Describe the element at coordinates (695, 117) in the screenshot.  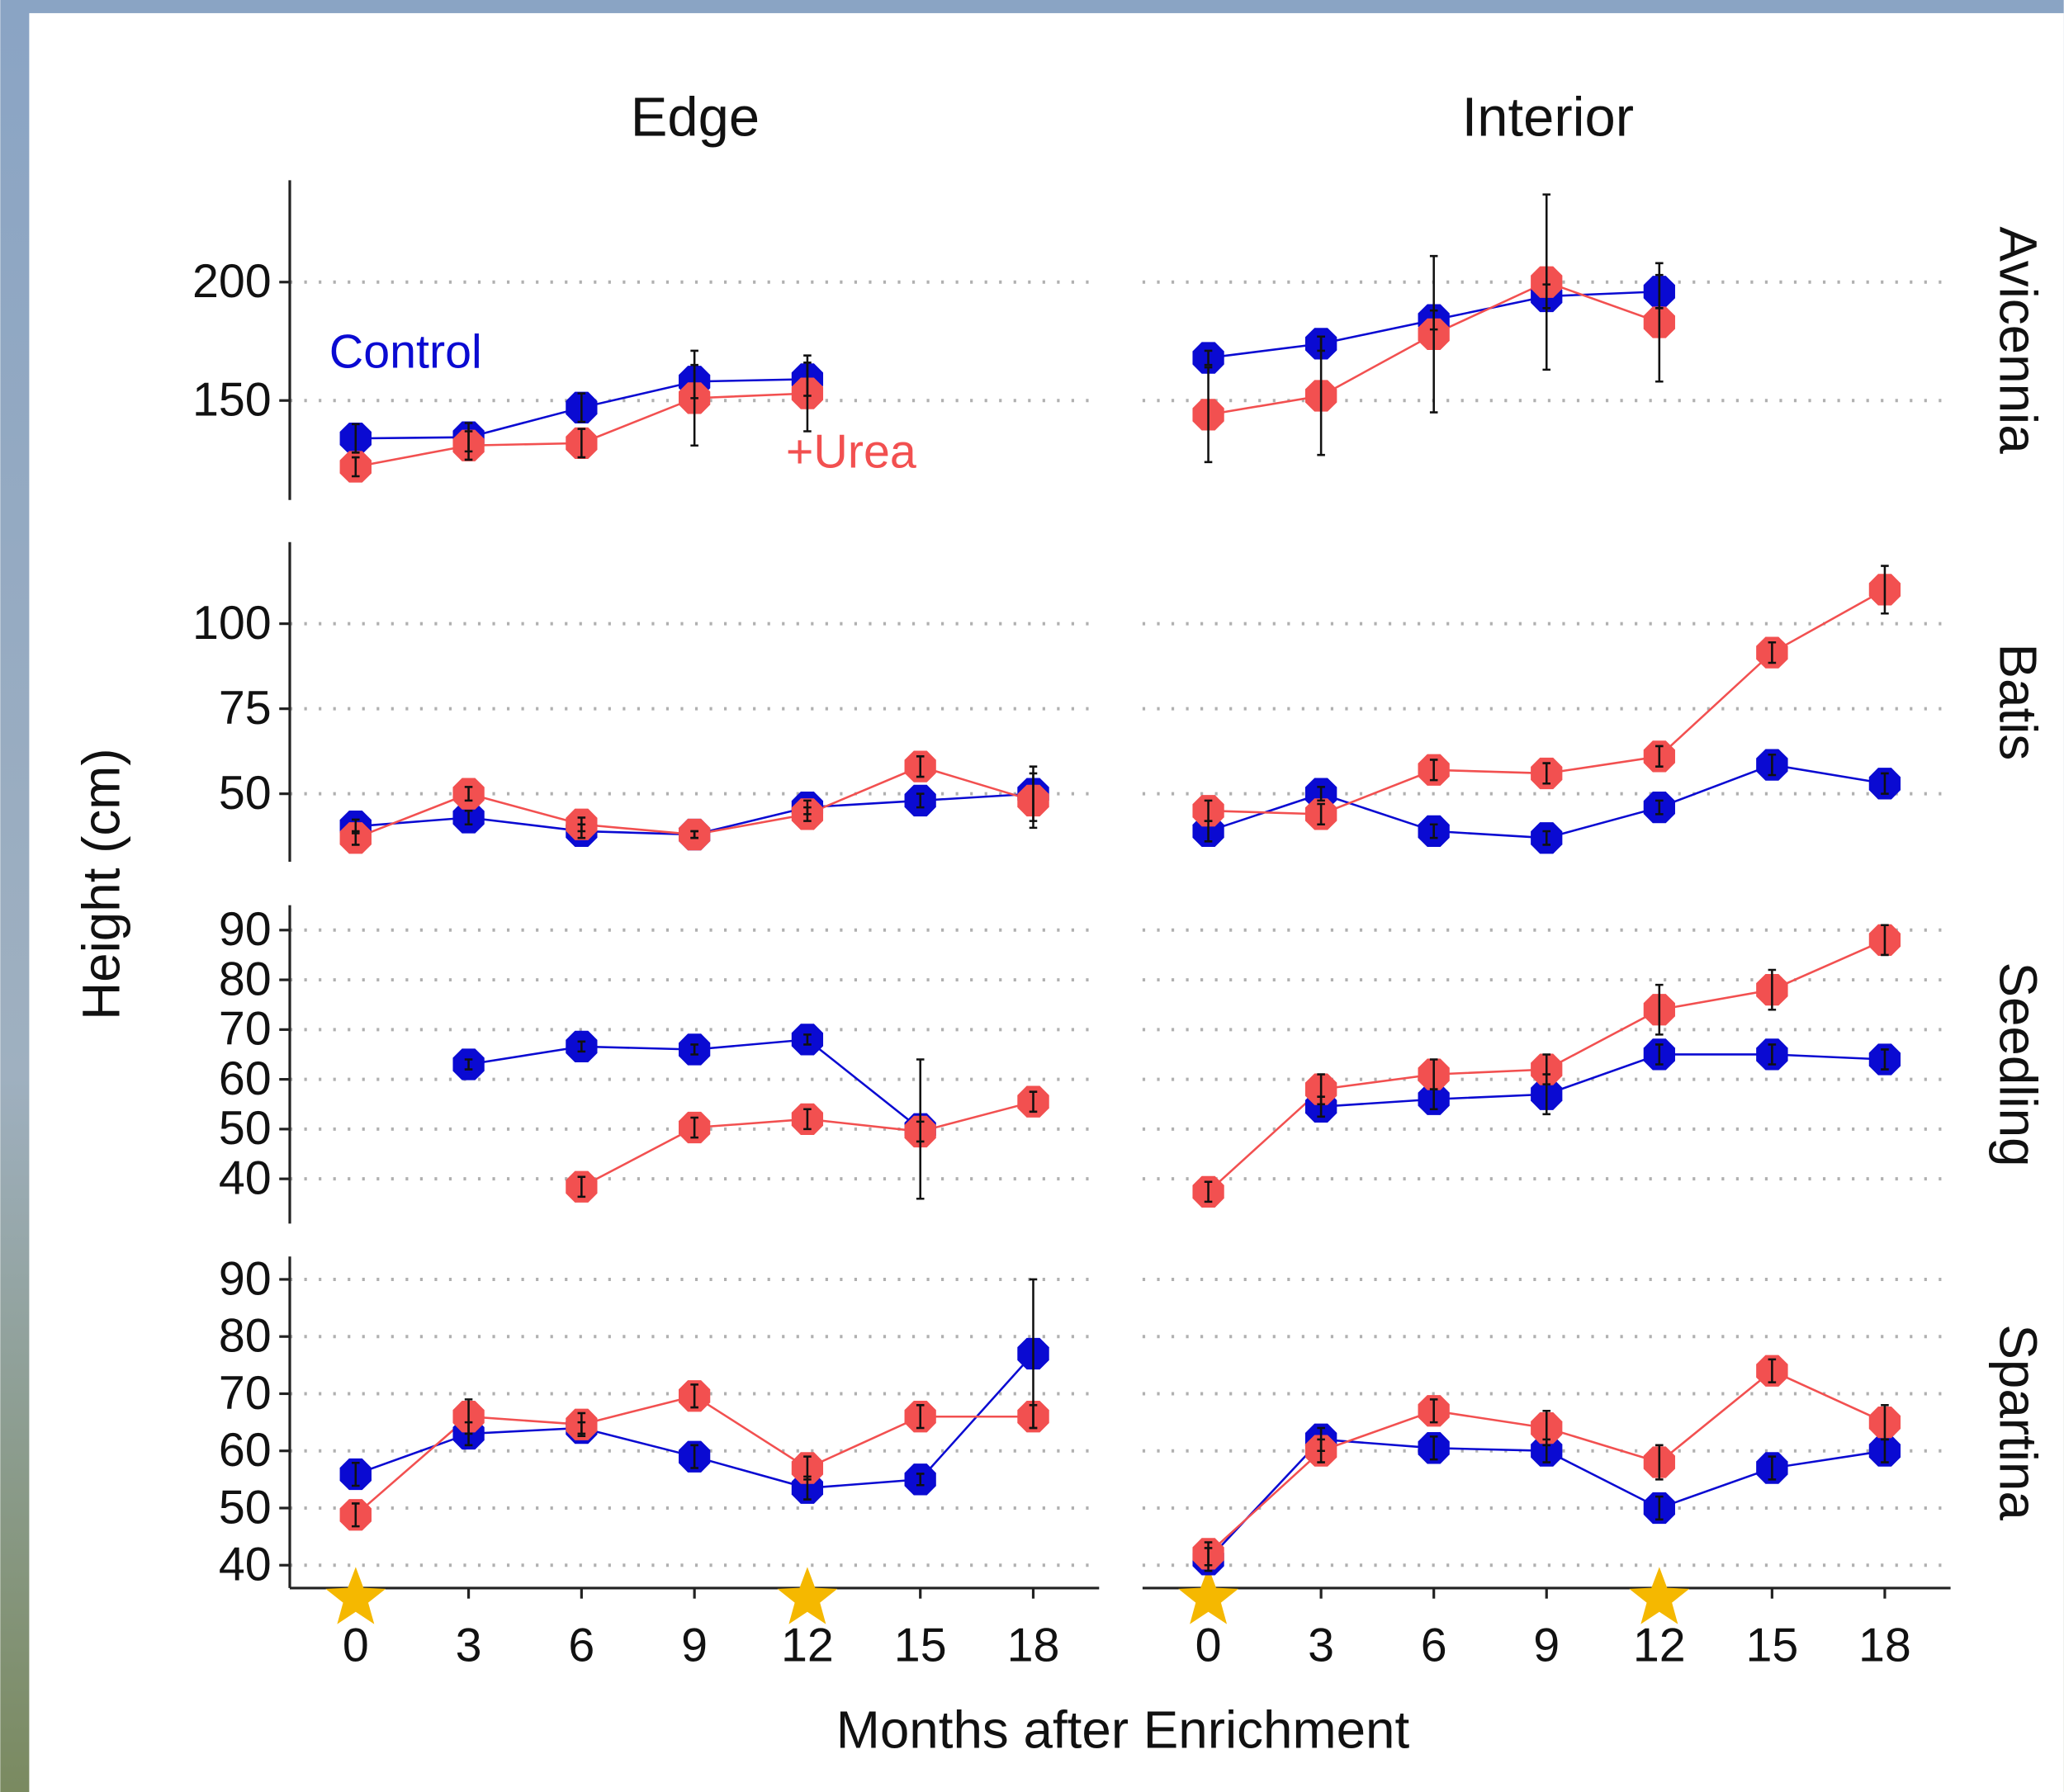
I see `column-title: Edge` at that location.